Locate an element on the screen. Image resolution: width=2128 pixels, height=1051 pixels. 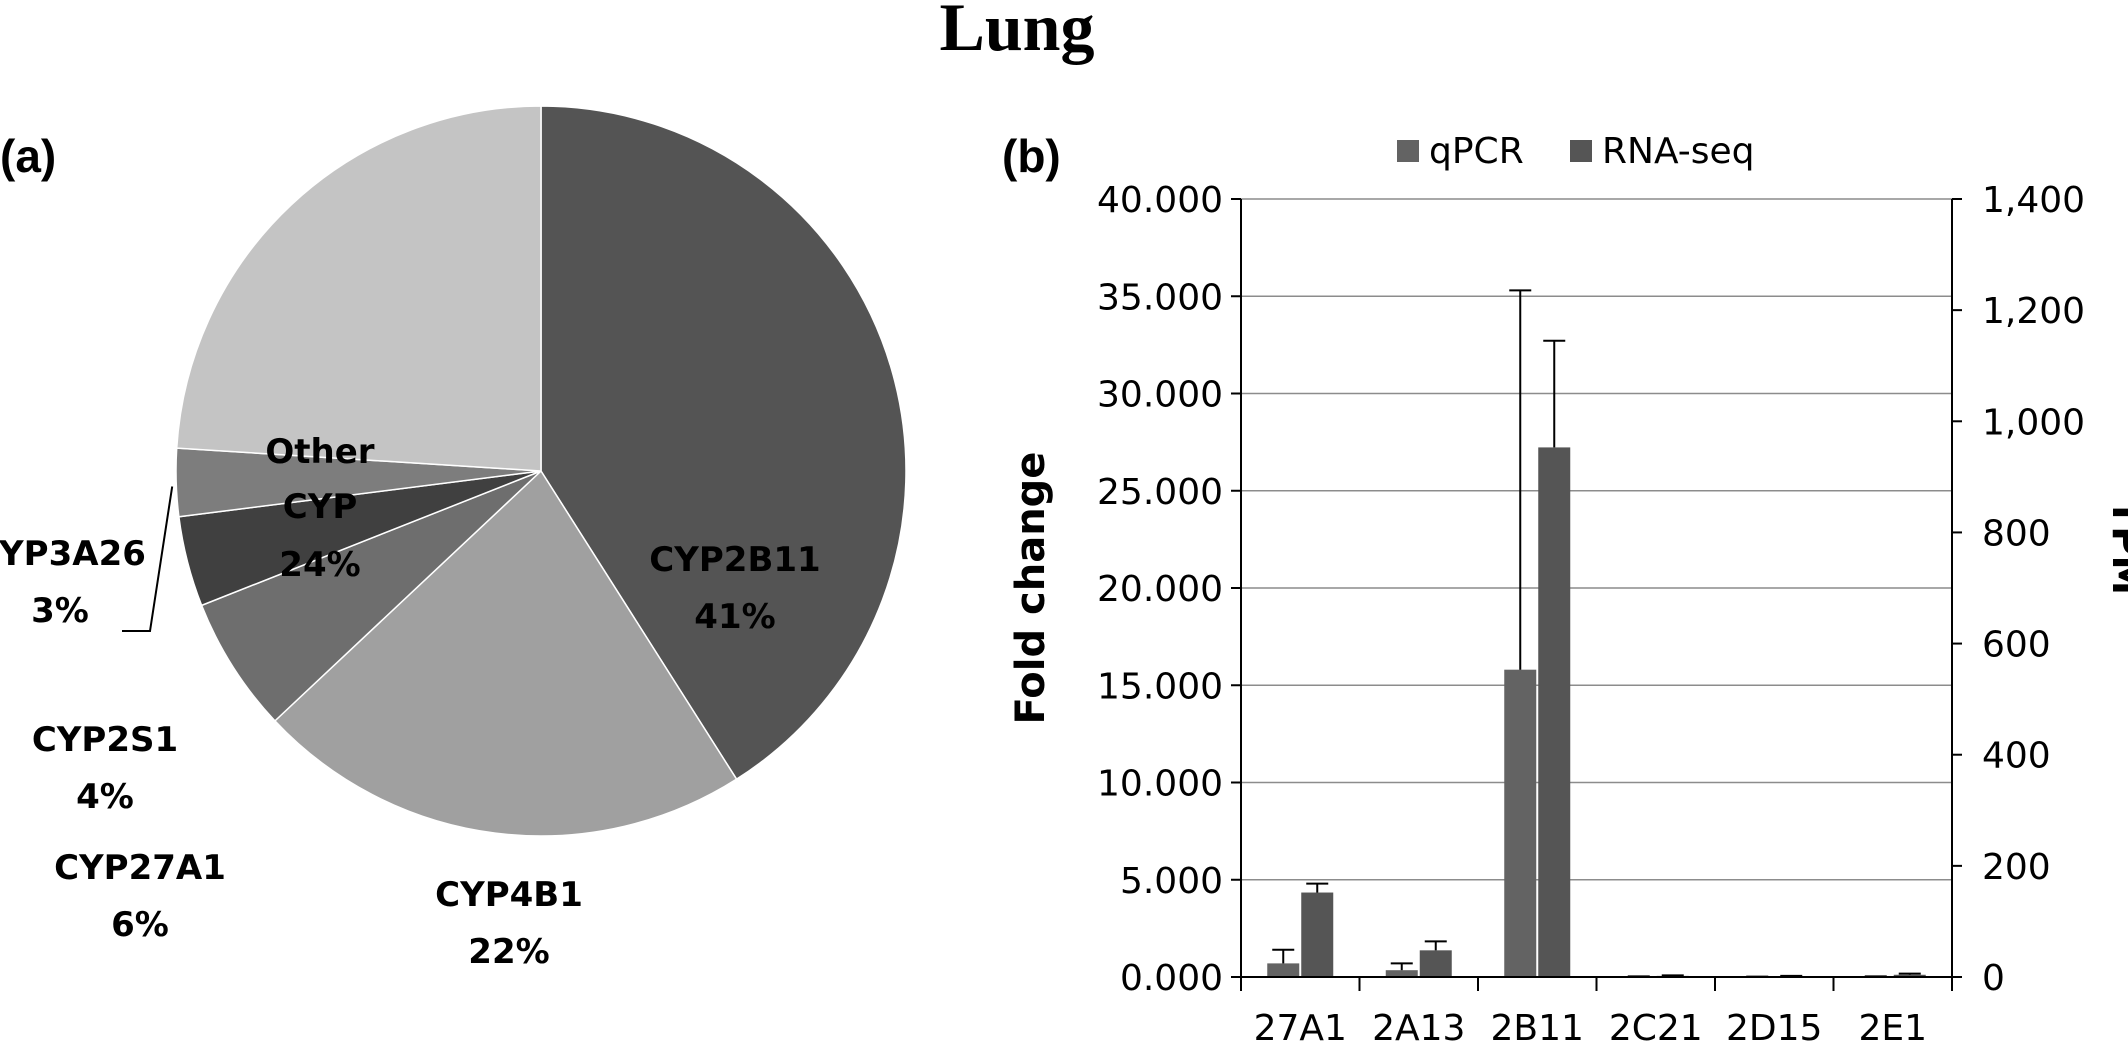
y-right-tick-label: 1,400 is located at coordinates (2033, 200).